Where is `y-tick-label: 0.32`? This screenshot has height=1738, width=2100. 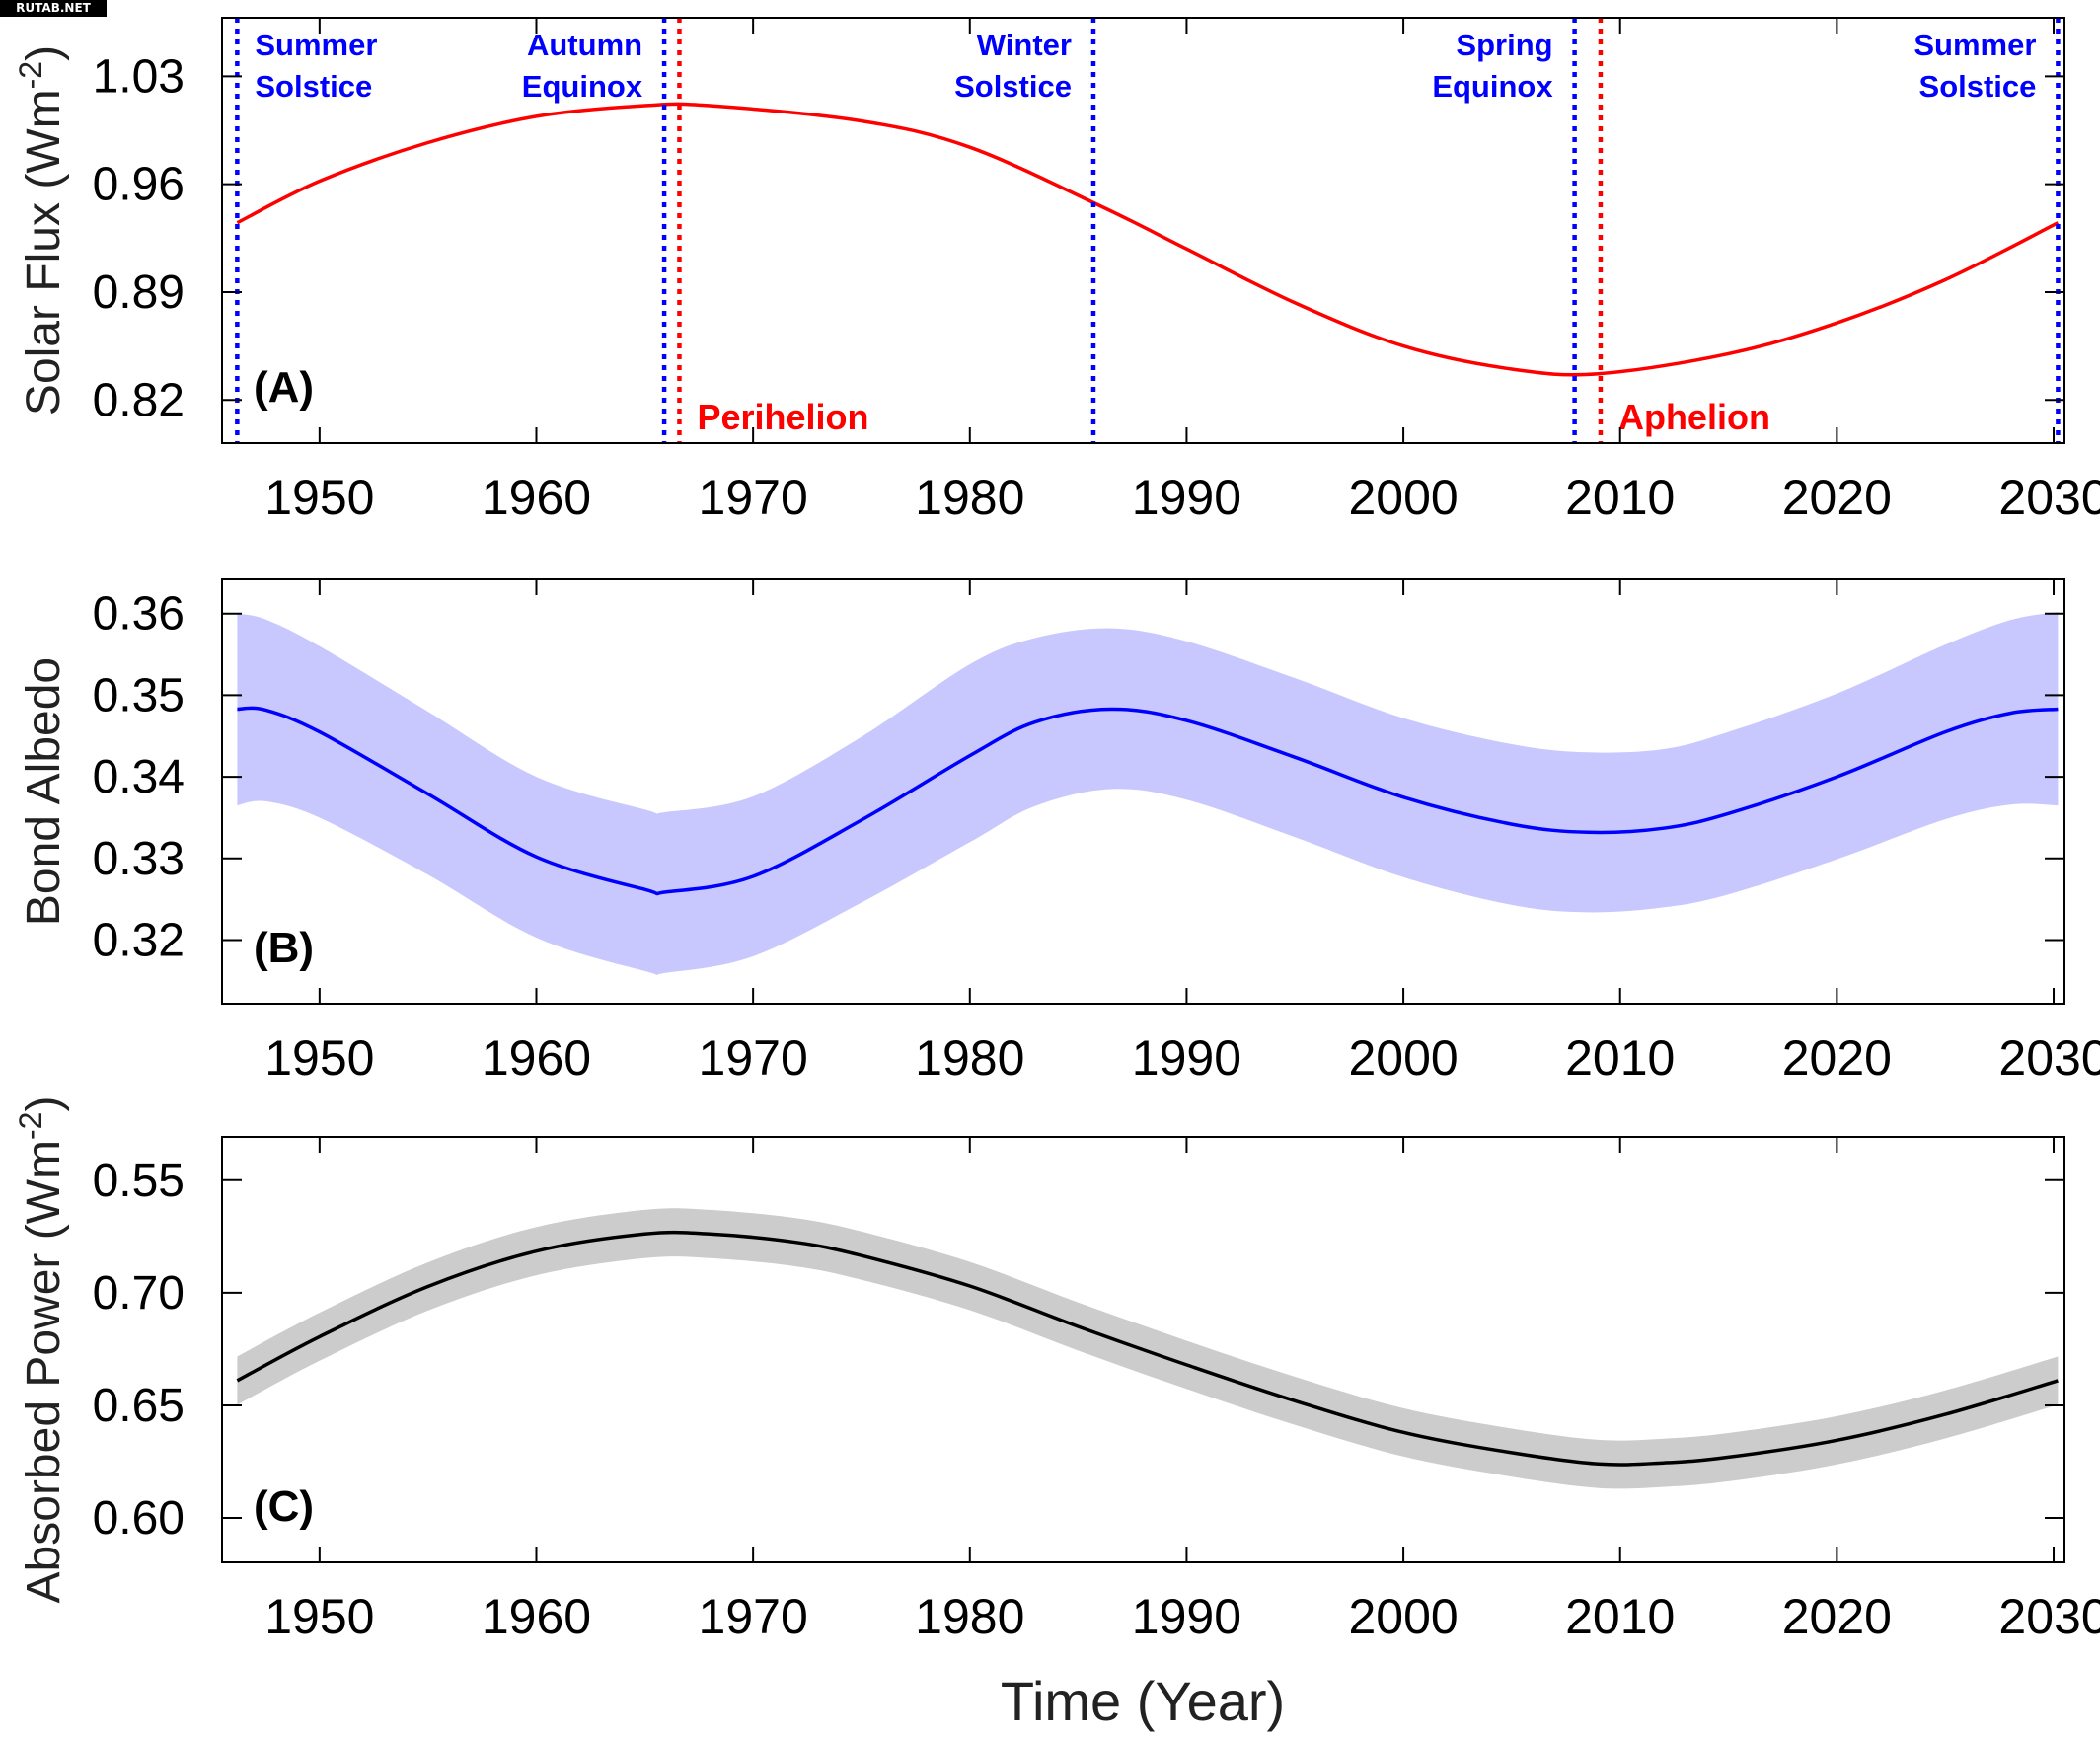
y-tick-label: 0.32 is located at coordinates (139, 941).